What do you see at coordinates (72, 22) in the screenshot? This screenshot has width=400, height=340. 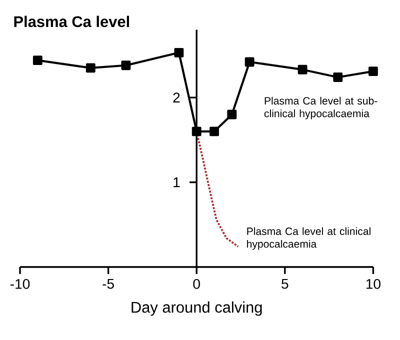 I see `chart-title: Plasma Ca level` at bounding box center [72, 22].